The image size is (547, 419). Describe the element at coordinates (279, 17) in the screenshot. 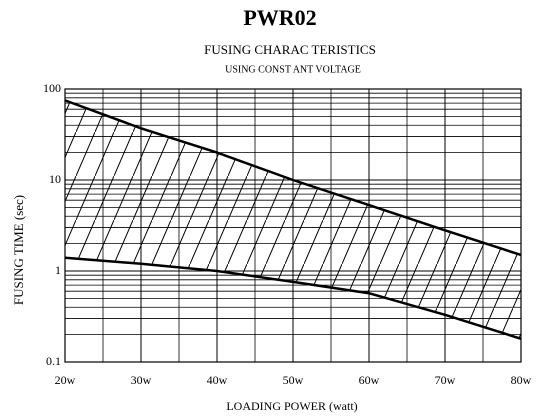

I see `chart-title: PWR02` at that location.